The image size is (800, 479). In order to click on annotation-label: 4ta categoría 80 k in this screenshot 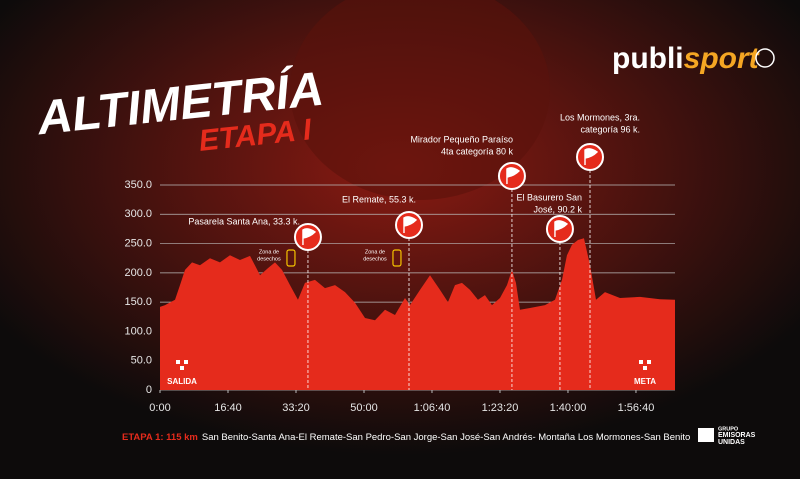, I will do `click(477, 151)`.